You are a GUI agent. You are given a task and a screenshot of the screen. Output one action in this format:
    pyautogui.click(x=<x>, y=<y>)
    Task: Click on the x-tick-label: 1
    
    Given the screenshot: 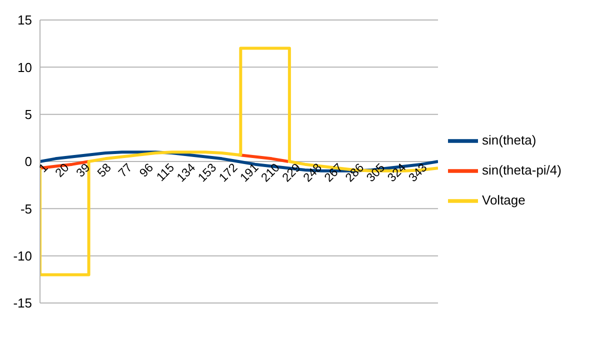 What is the action you would take?
    pyautogui.click(x=43, y=168)
    